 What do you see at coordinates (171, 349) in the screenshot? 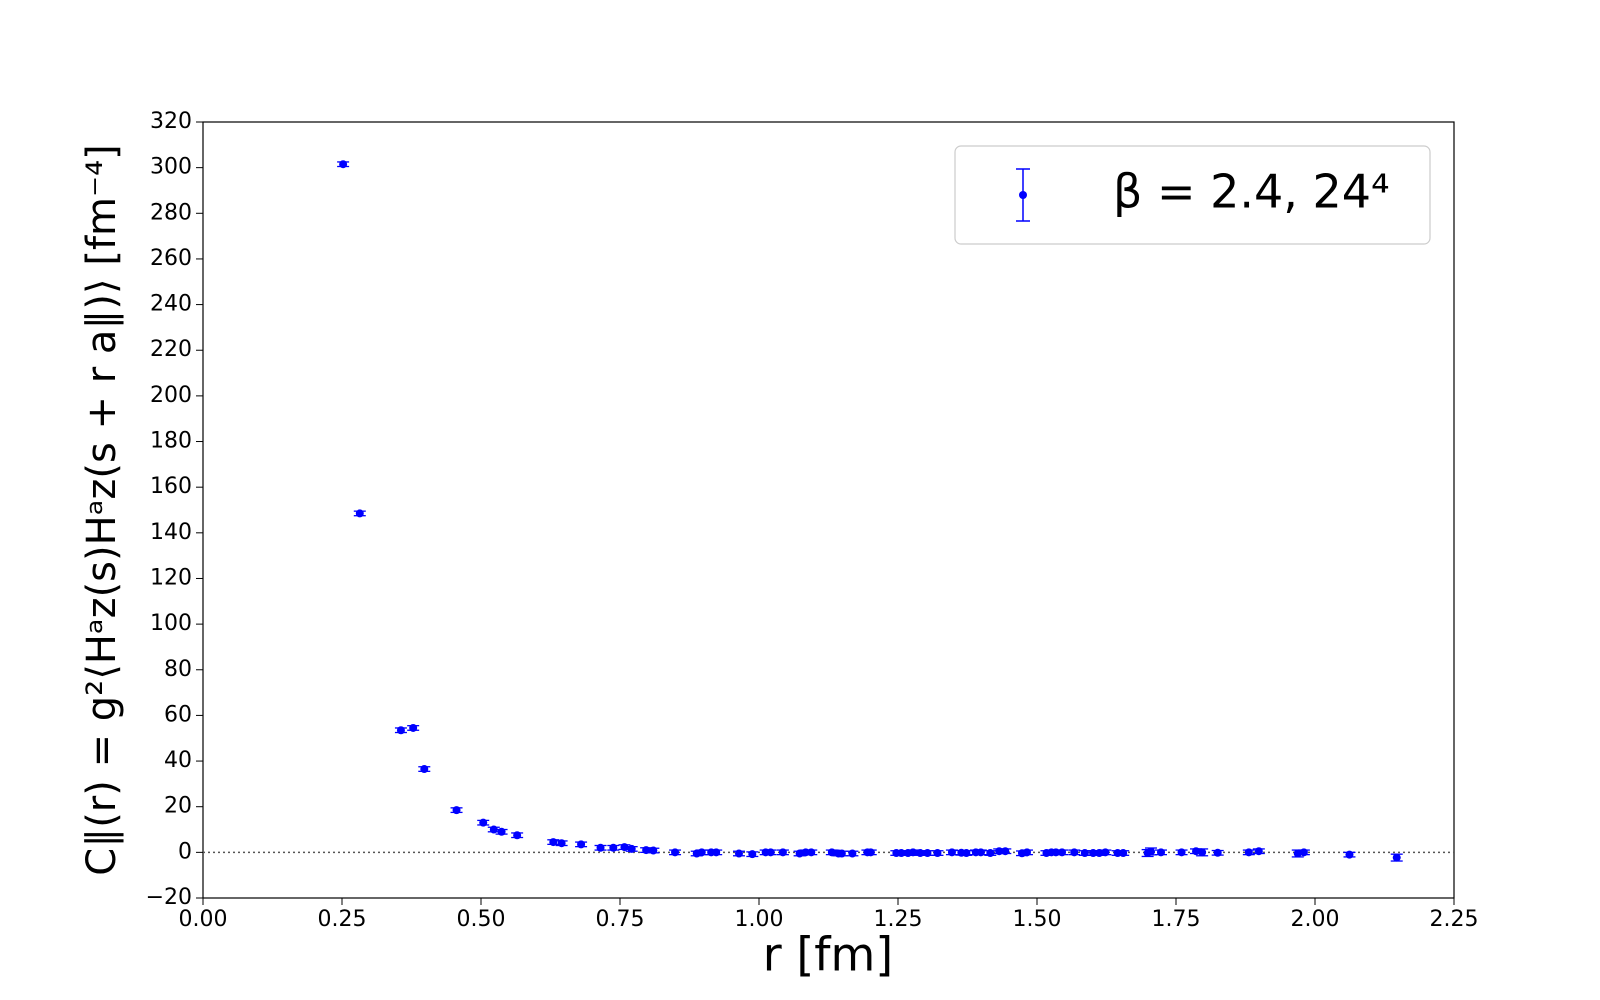
I see `y-tick-label: 220` at bounding box center [171, 349].